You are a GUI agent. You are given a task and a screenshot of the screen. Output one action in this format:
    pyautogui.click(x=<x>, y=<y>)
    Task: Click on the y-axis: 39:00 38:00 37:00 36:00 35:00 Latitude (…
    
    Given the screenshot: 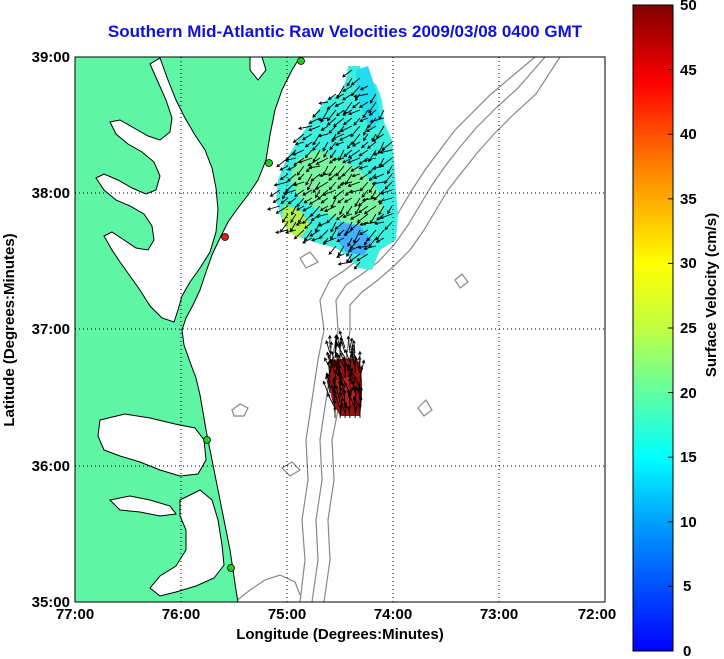 What is the action you would take?
    pyautogui.click(x=35, y=330)
    